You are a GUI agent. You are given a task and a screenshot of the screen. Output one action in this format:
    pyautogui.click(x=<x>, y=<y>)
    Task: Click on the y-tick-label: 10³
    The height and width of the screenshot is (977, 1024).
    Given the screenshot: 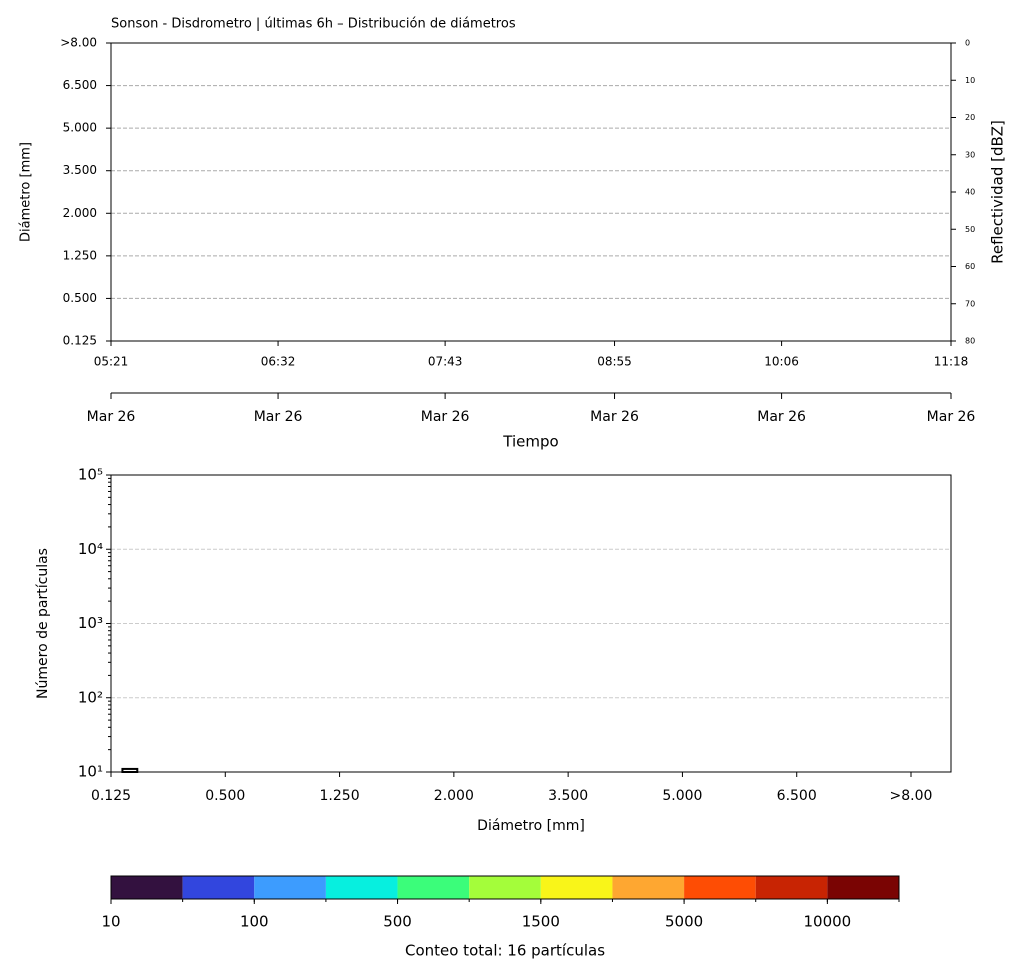 What is the action you would take?
    pyautogui.click(x=90, y=623)
    